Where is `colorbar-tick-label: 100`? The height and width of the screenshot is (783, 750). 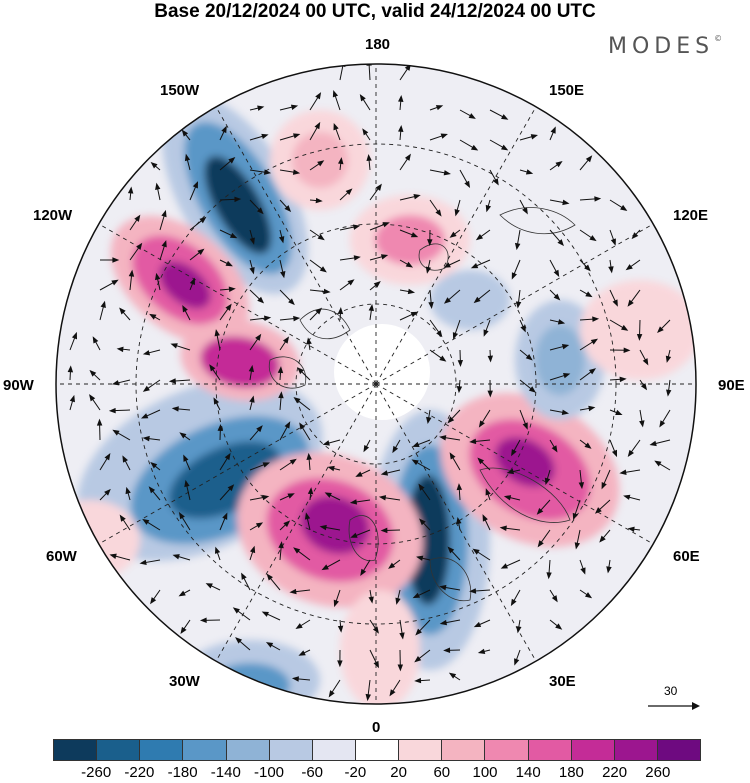 colorbar-tick-label: 100 is located at coordinates (485, 772).